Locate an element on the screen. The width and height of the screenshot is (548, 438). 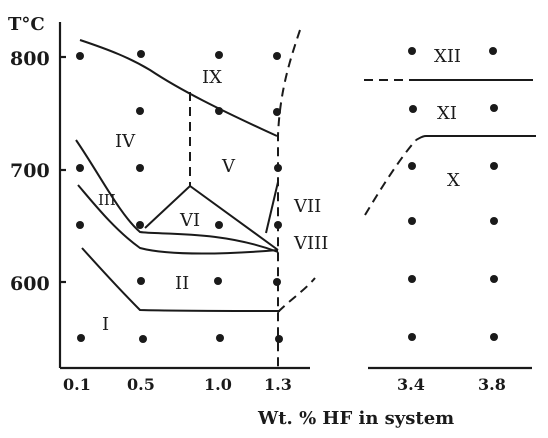
y-tick-600: 600 is located at coordinates (30, 284).